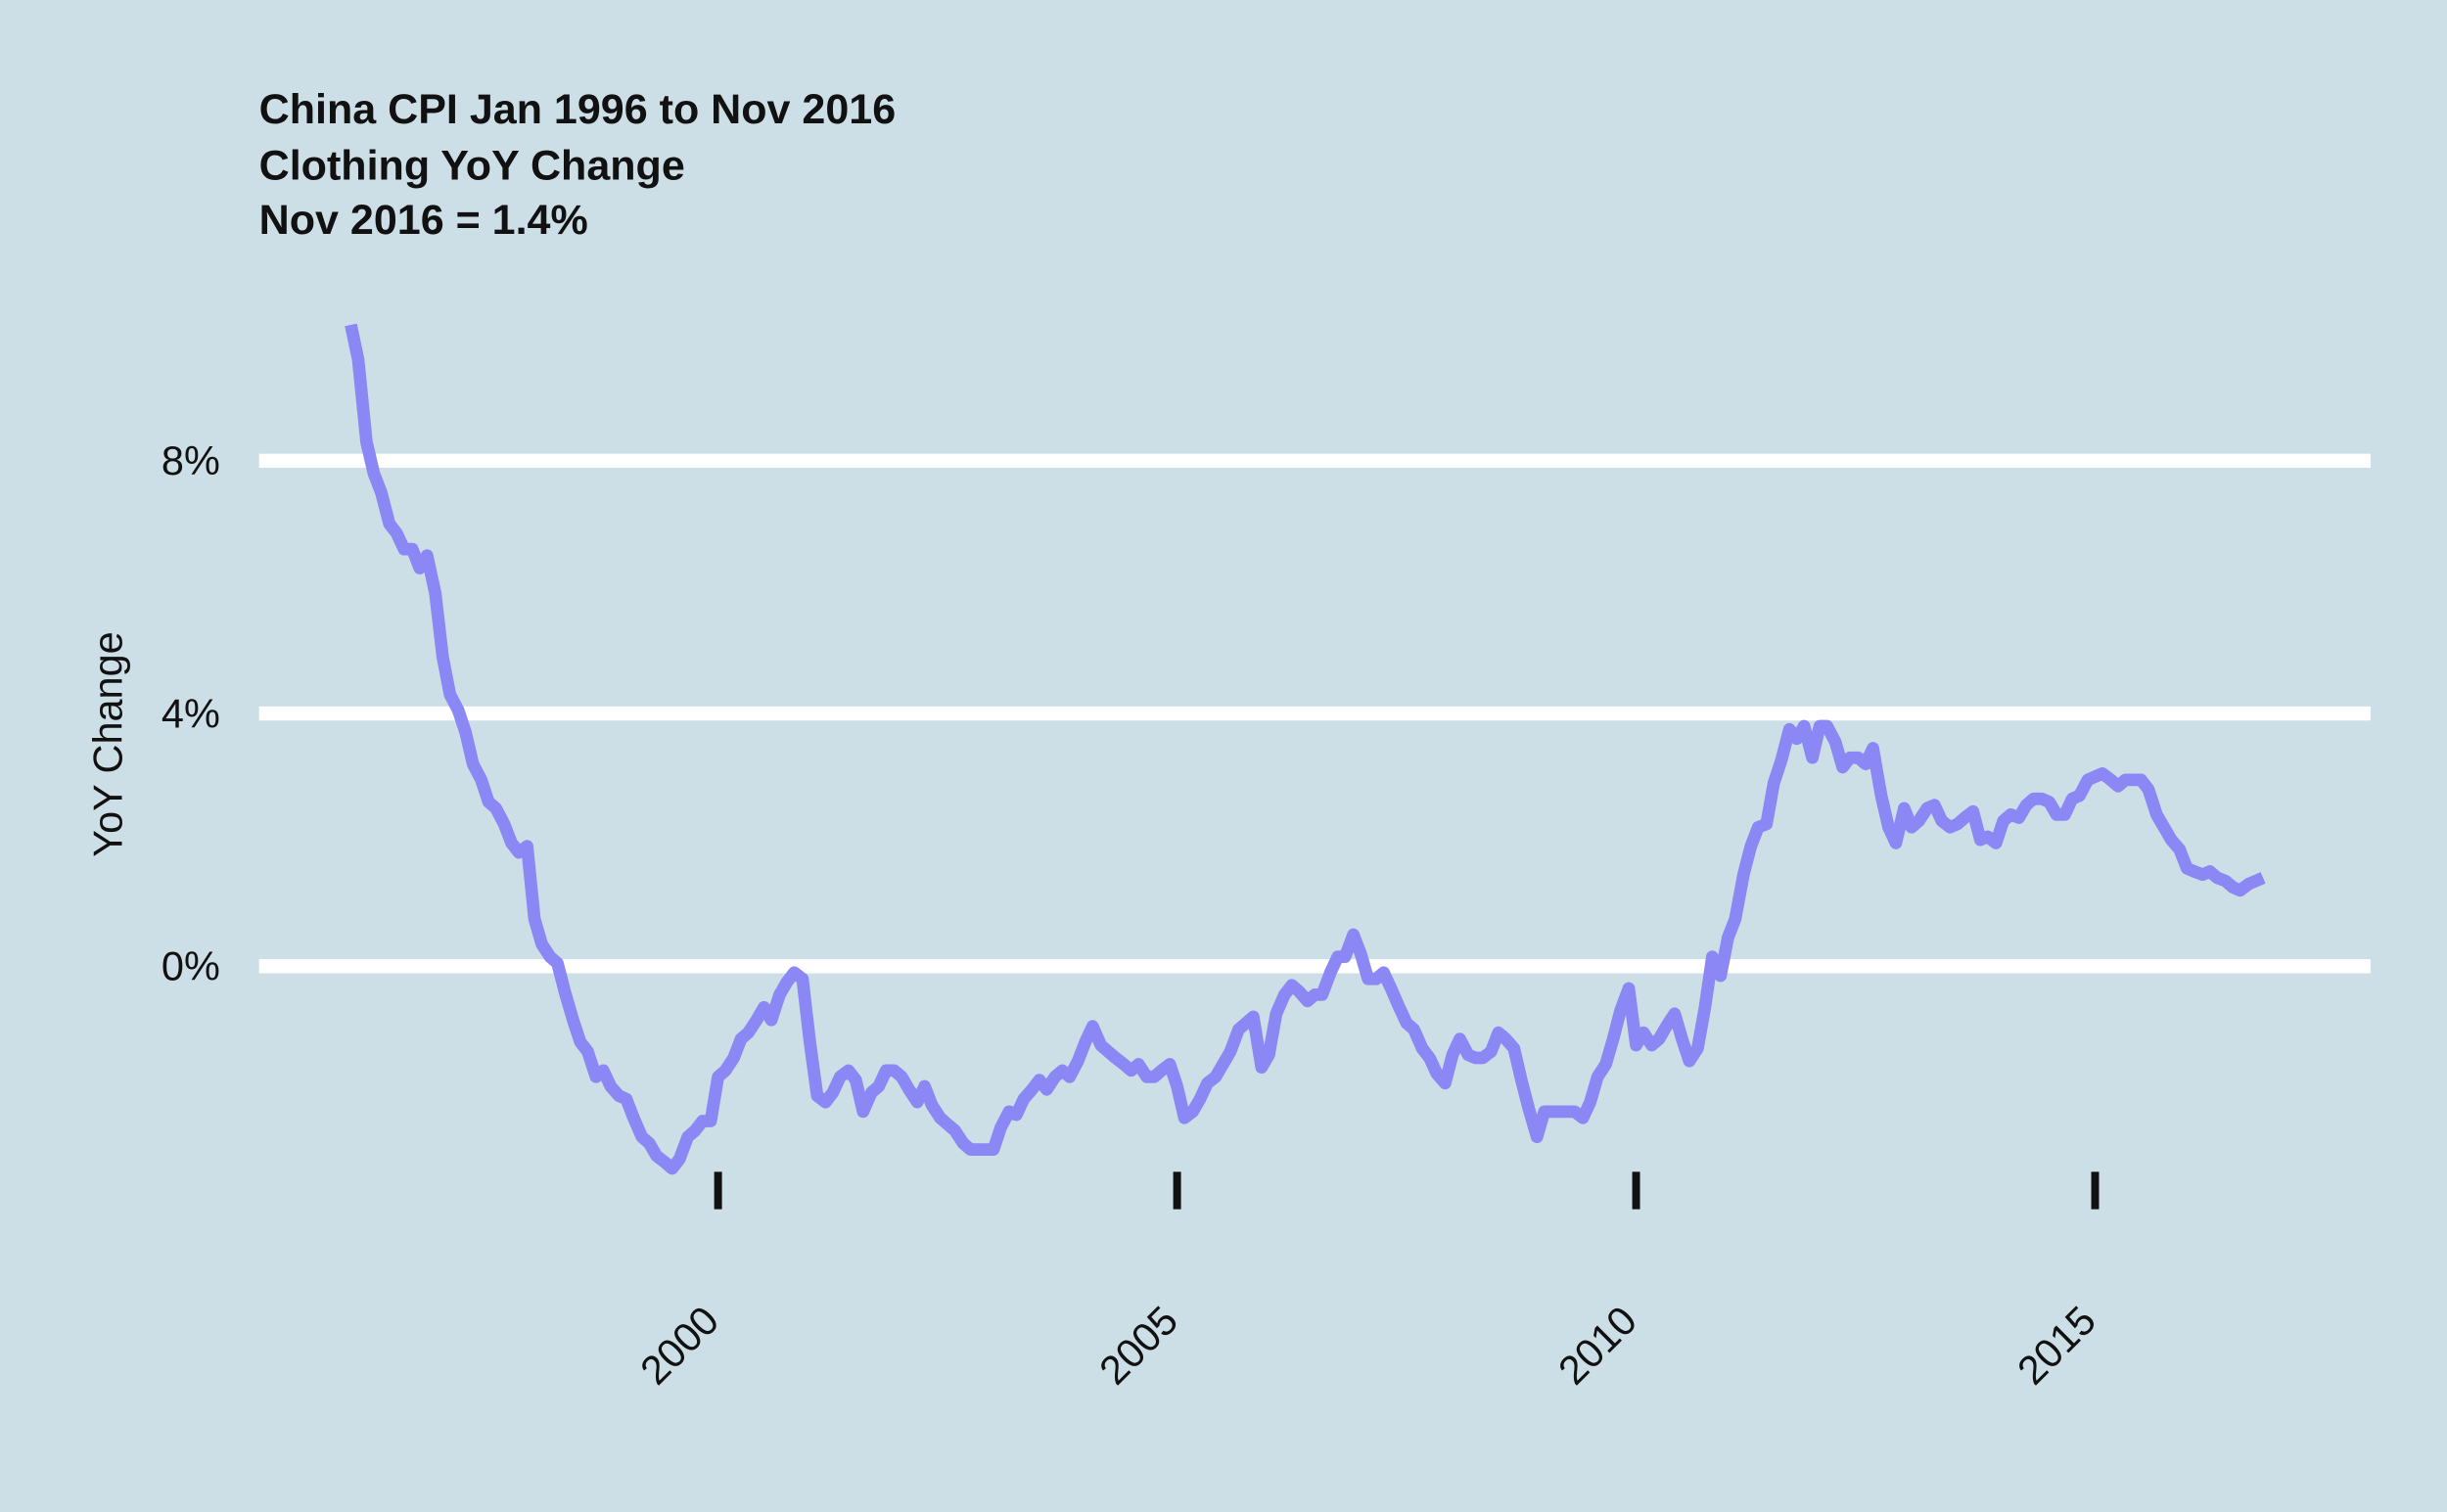 Image resolution: width=2447 pixels, height=1512 pixels. I want to click on y-axis-label: YoY Change, so click(107, 743).